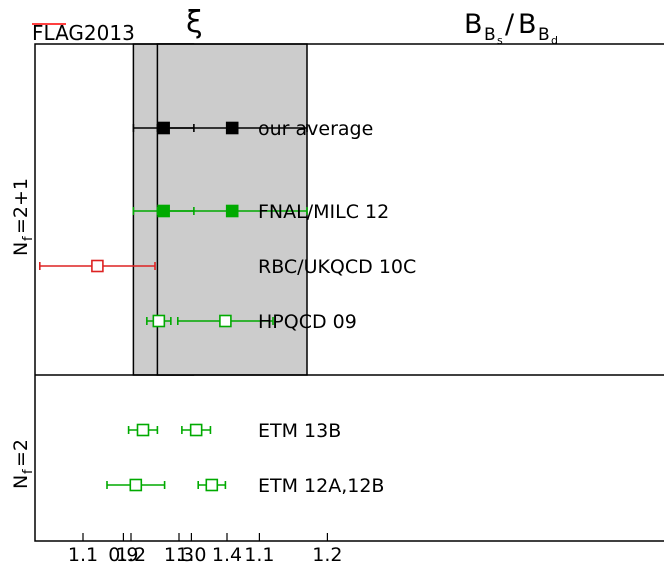 The image size is (664, 568). I want to click on ratio-title-sep: /, so click(510, 24).